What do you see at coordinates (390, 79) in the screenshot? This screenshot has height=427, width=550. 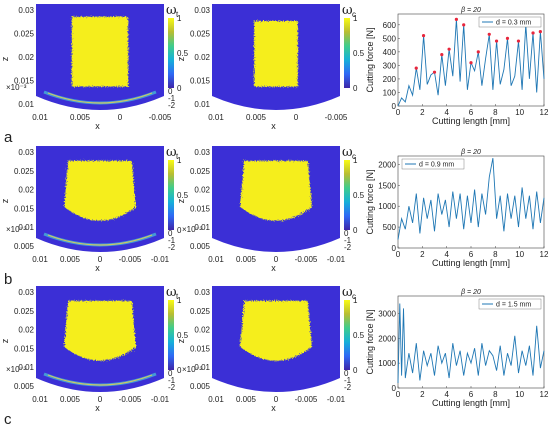 I see `y-tick-label: 200` at bounding box center [390, 79].